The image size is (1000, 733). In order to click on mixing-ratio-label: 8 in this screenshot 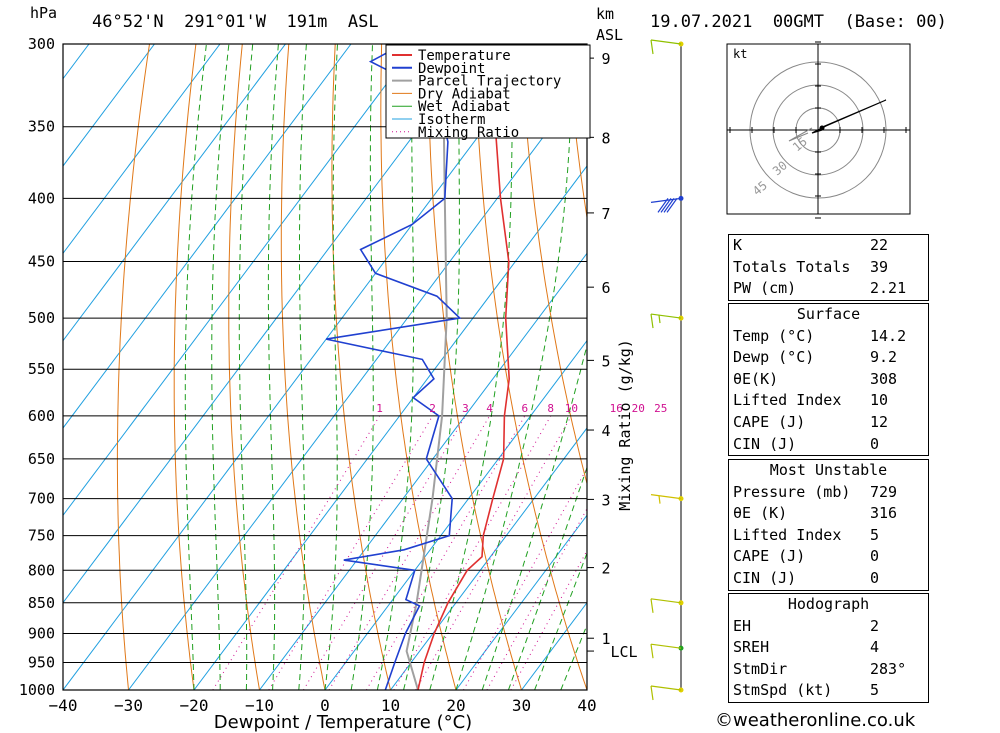, I will do `click(550, 408)`.